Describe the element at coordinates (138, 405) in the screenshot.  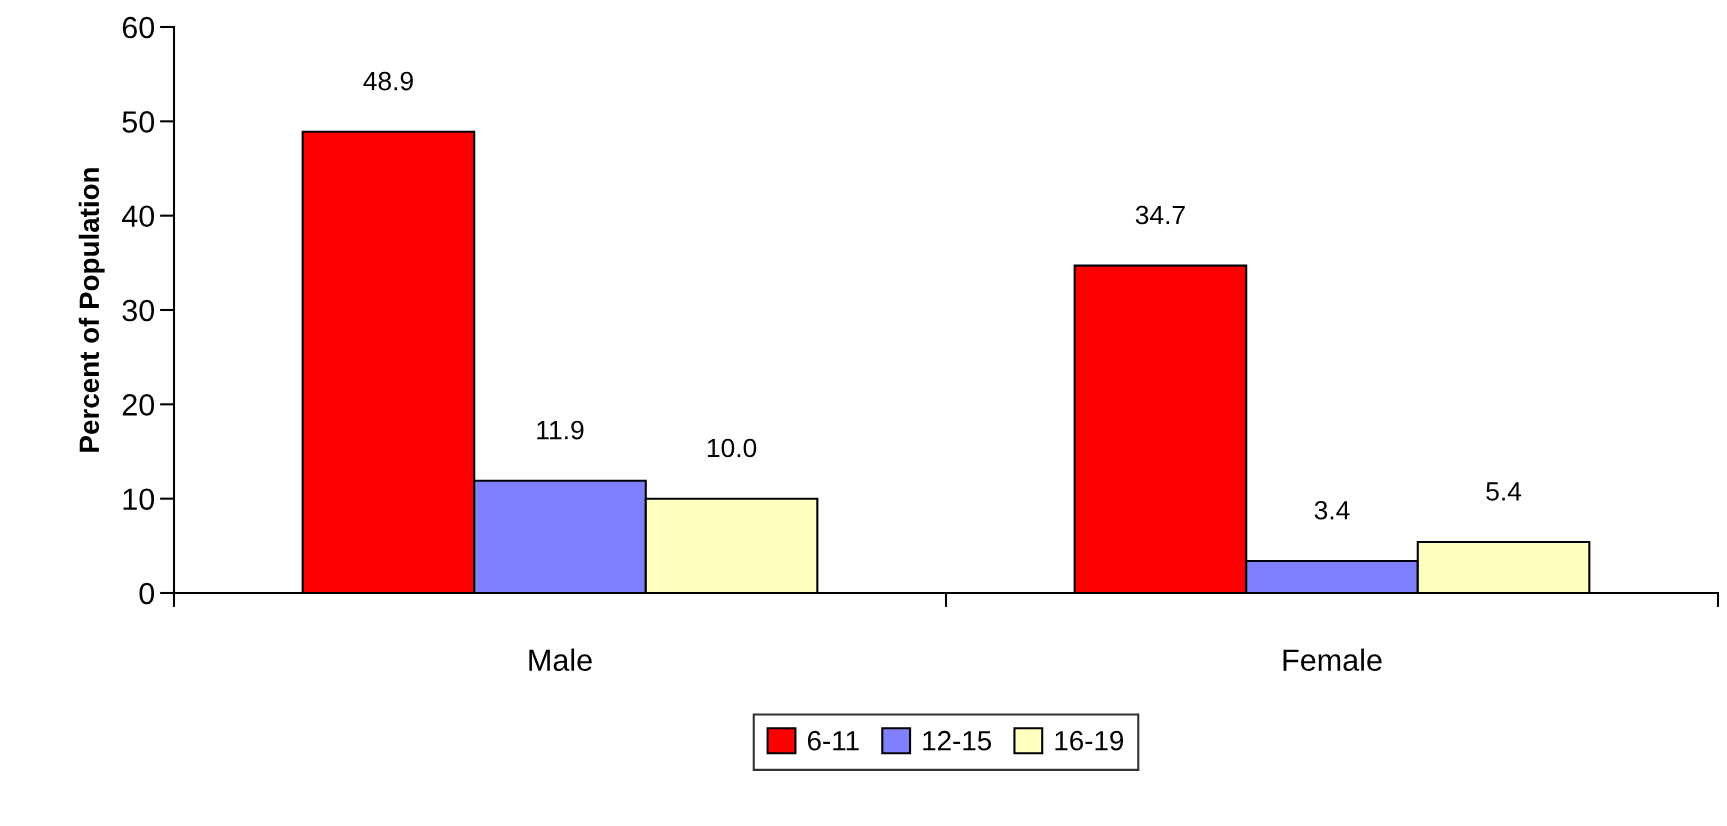
I see `y-tick-label: 20` at that location.